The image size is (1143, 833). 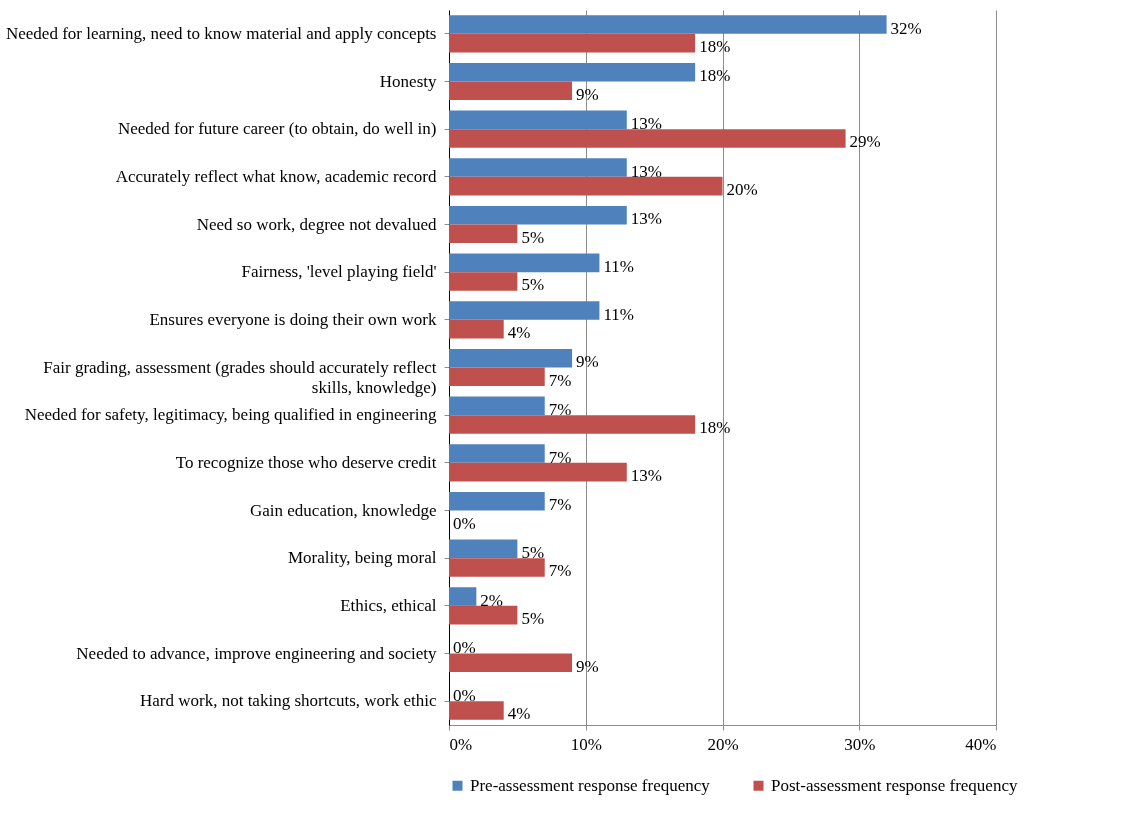 I want to click on x-tick-label: 10%, so click(x=586, y=744).